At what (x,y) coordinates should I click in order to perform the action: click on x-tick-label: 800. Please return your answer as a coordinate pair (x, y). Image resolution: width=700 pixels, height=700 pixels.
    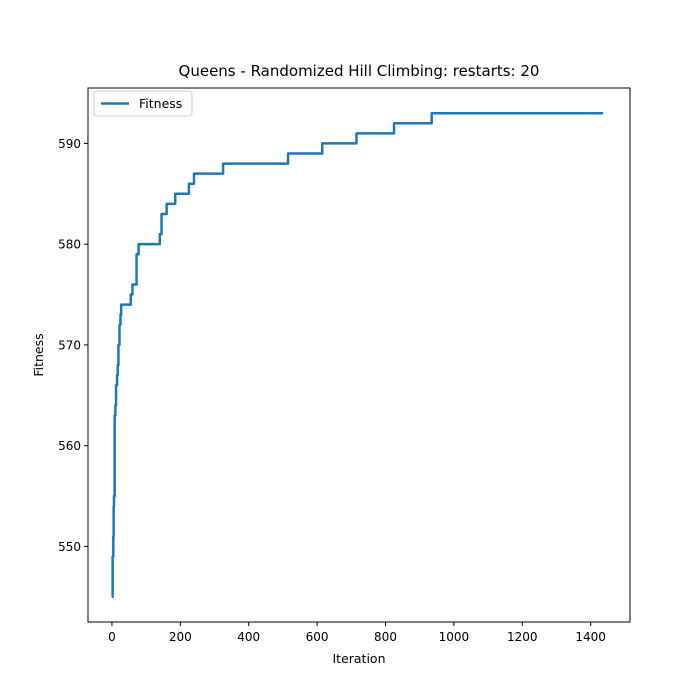
    Looking at the image, I should click on (385, 637).